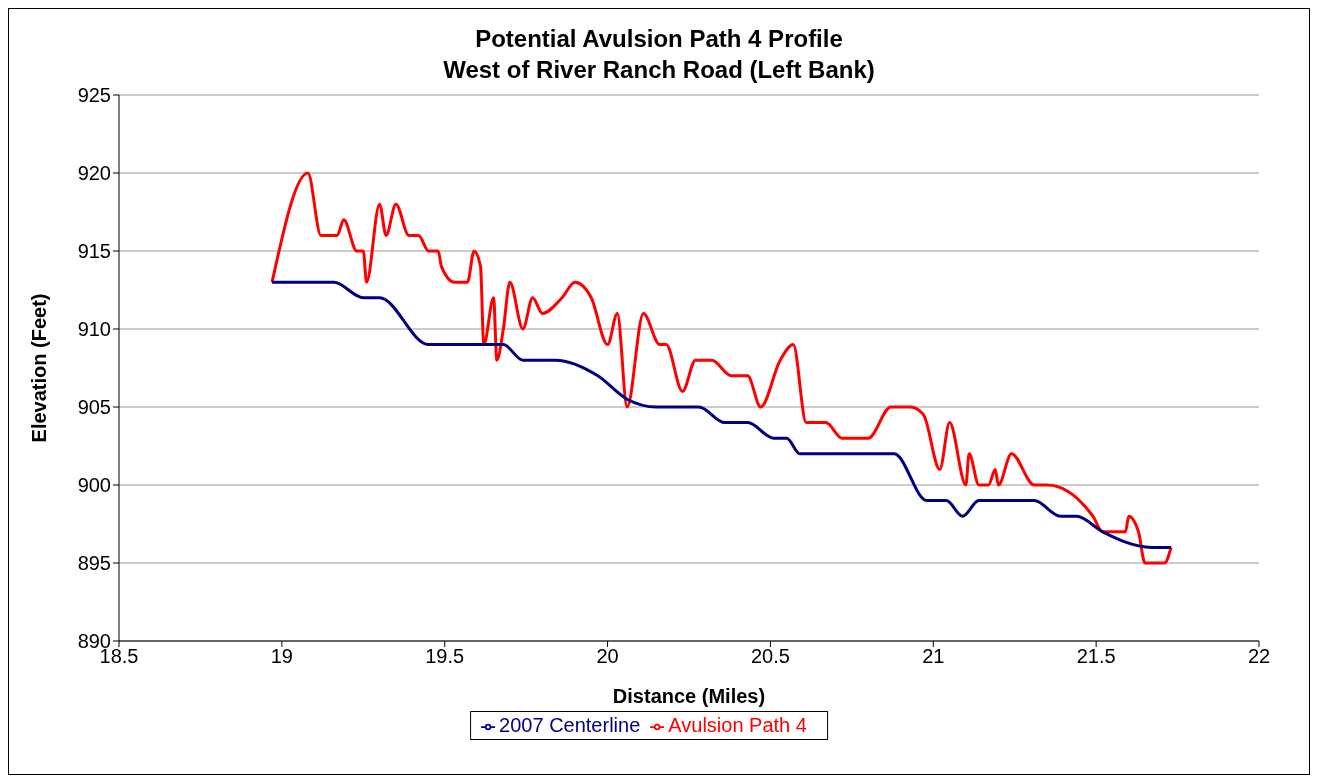 The height and width of the screenshot is (783, 1322). I want to click on y-tick-label: 925, so click(94, 95).